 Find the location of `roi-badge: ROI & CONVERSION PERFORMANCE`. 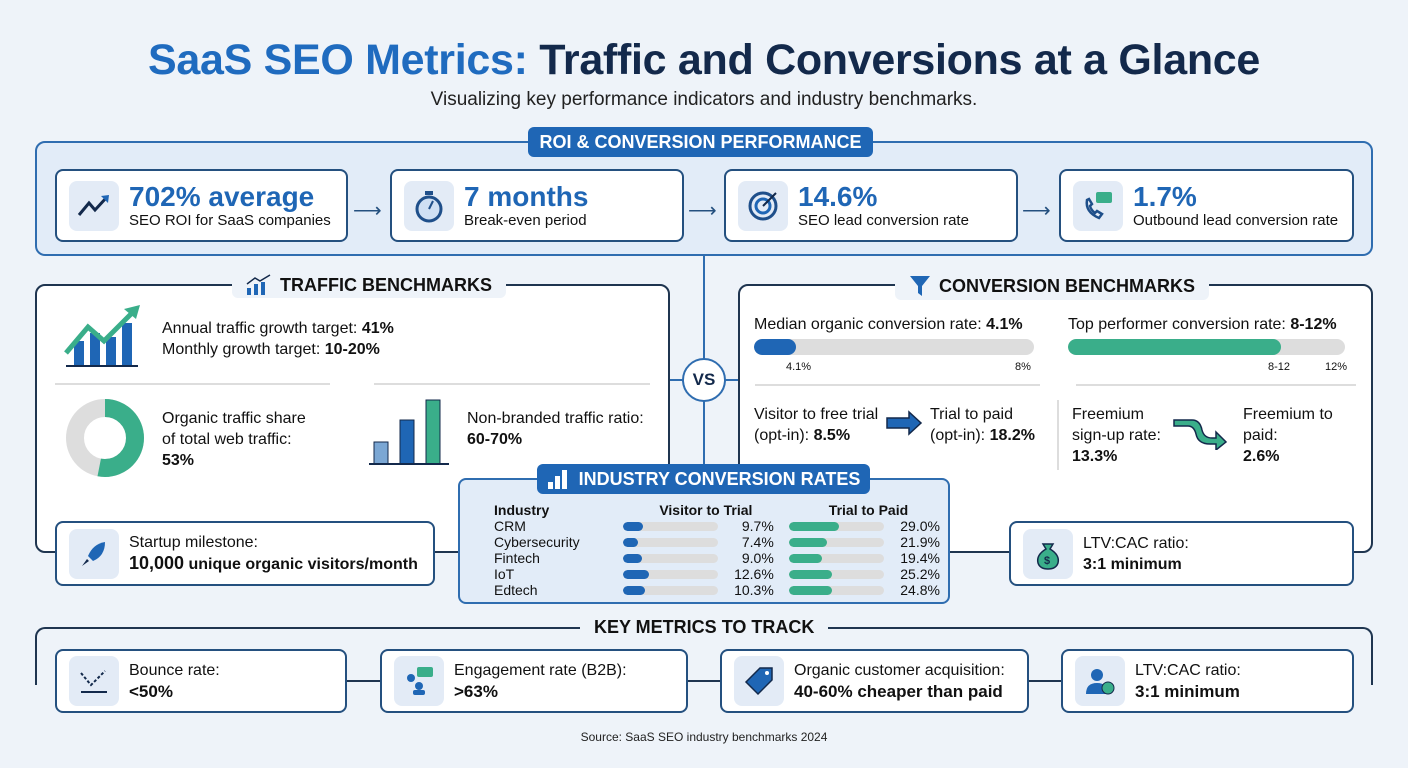

roi-badge: ROI & CONVERSION PERFORMANCE is located at coordinates (700, 142).